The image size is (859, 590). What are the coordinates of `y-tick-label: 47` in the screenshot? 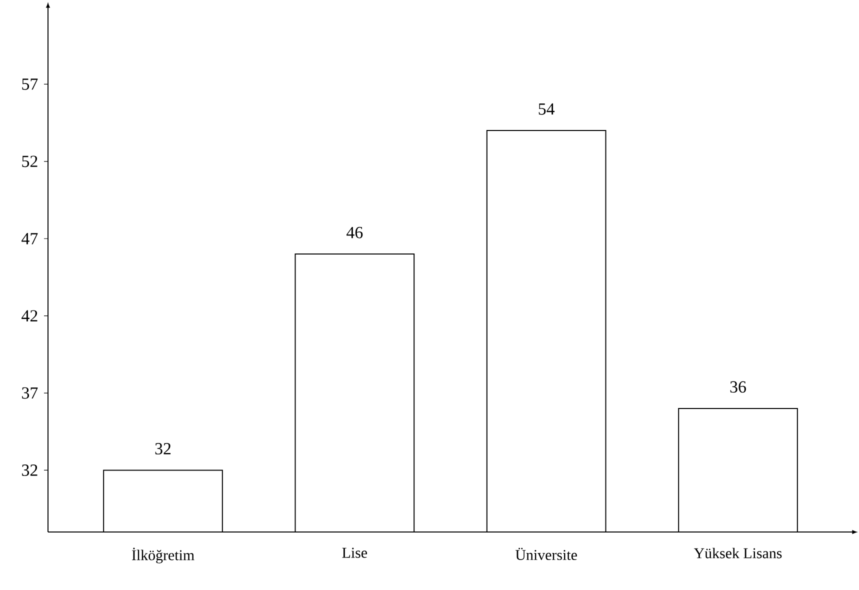 It's located at (30, 238).